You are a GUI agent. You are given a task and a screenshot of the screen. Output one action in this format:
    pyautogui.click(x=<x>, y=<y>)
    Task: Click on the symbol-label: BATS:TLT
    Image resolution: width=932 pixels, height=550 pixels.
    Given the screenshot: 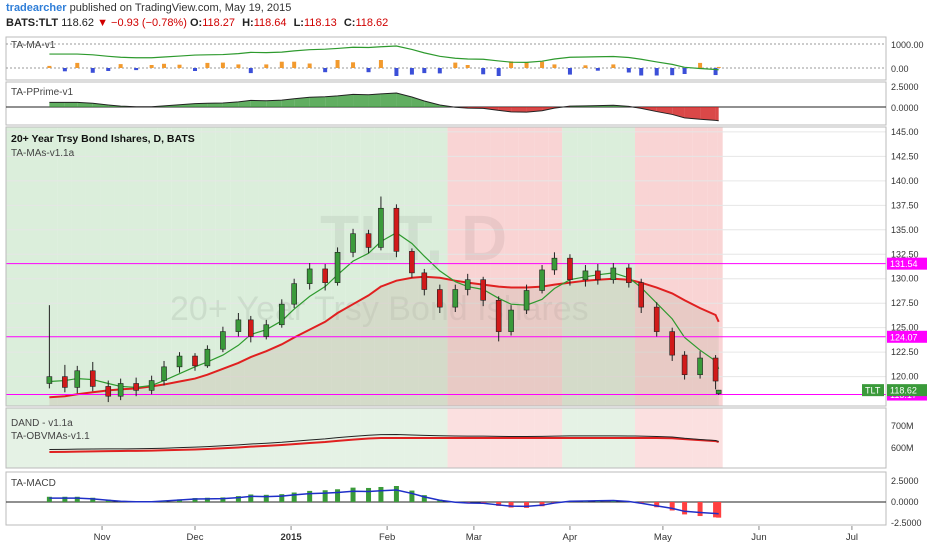 What is the action you would take?
    pyautogui.click(x=32, y=23)
    